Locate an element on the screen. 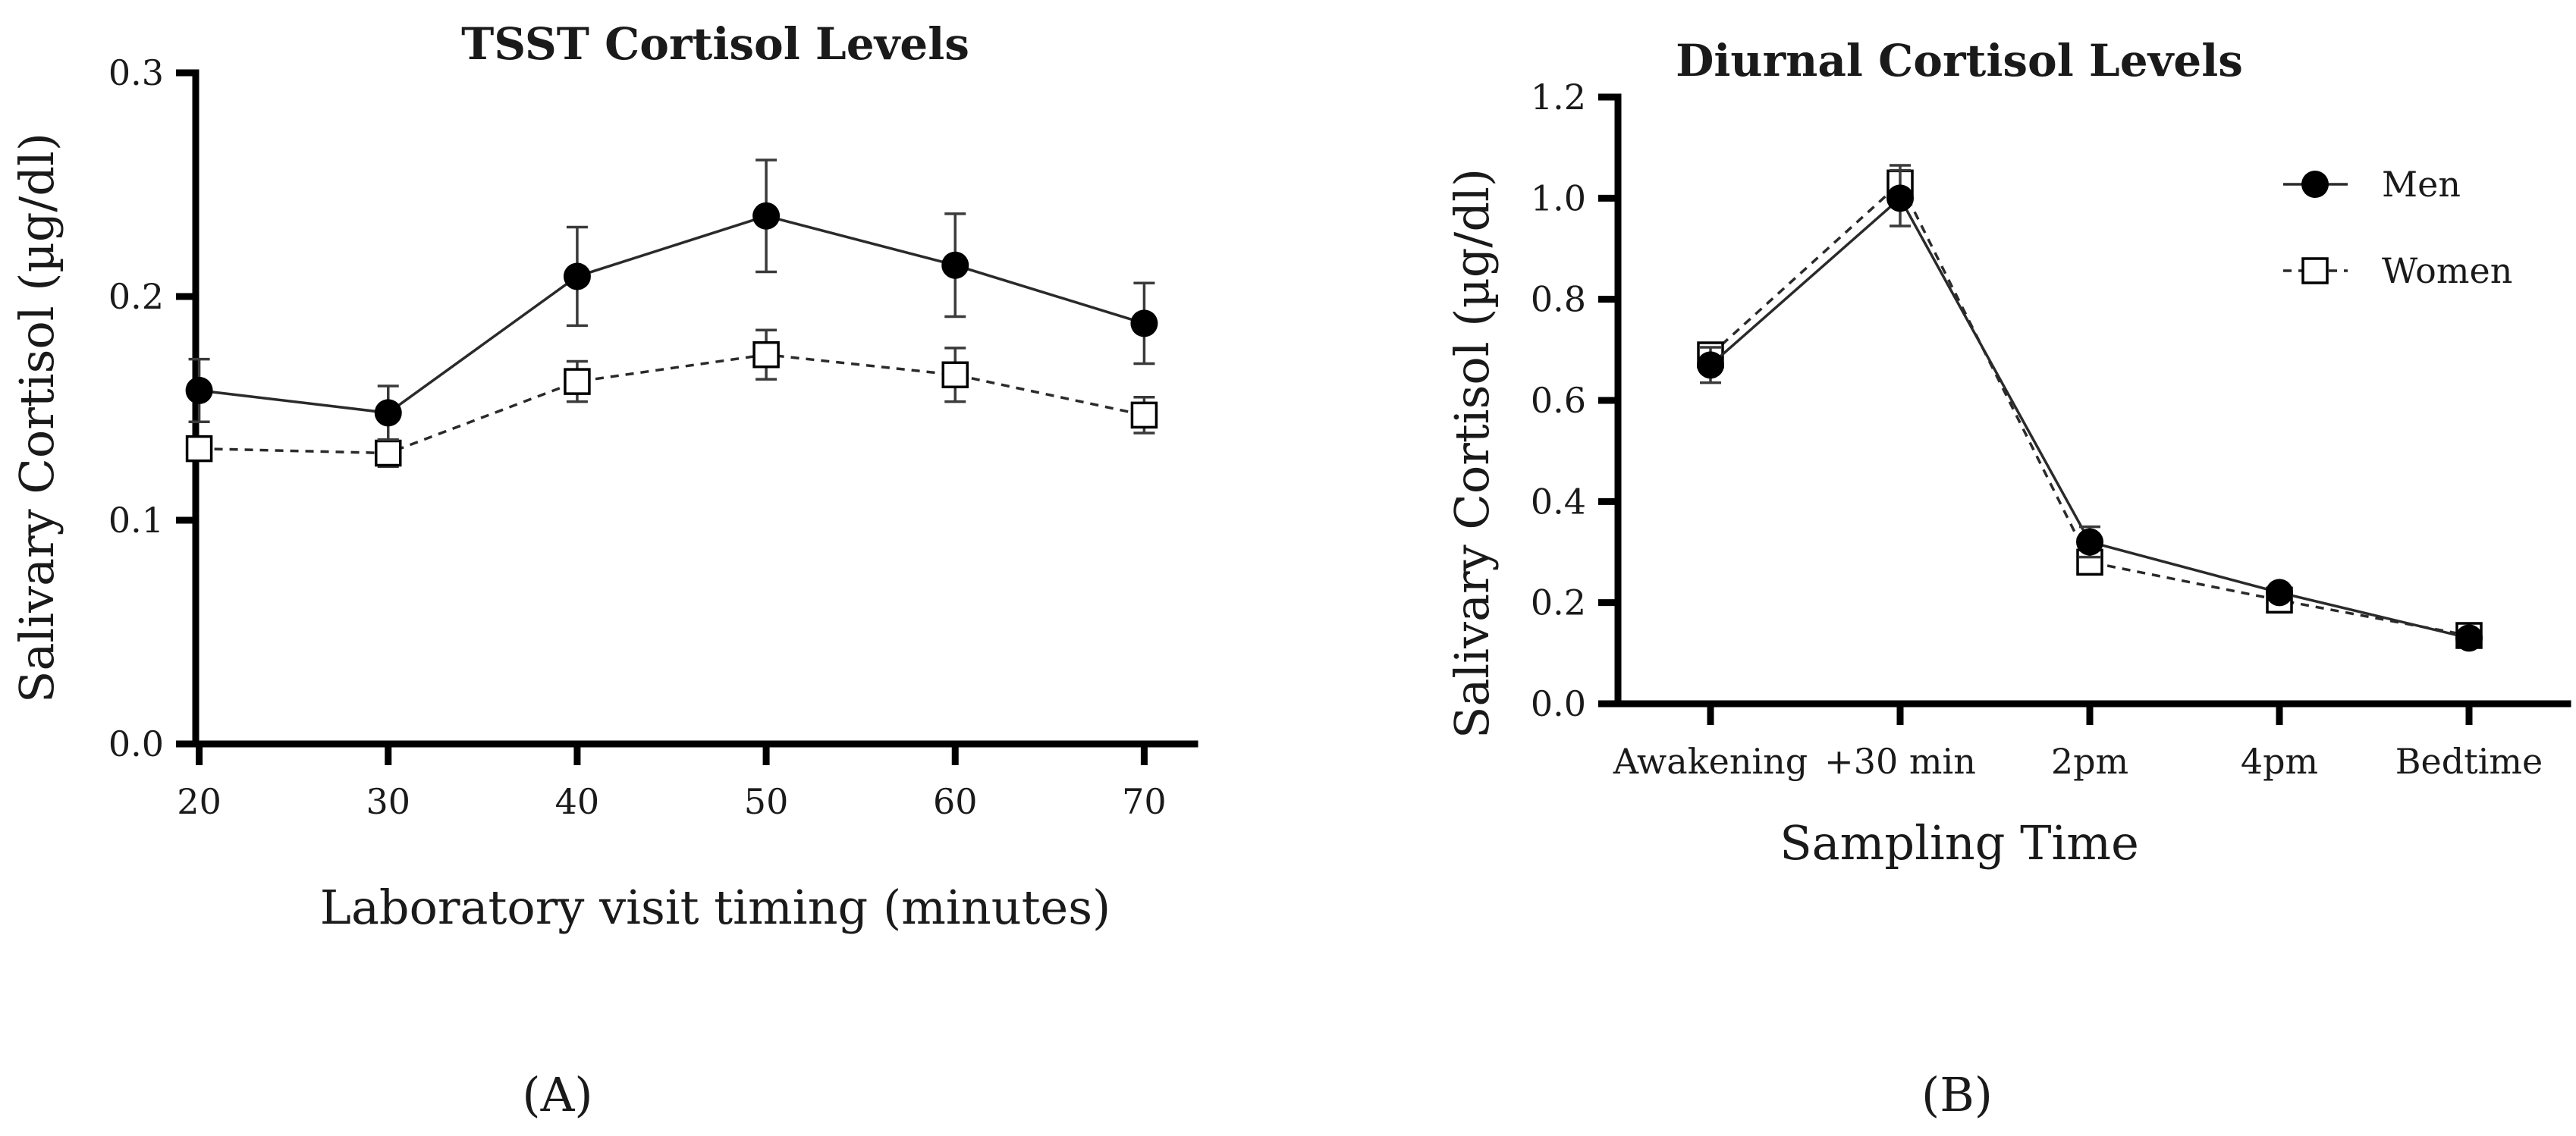 This screenshot has width=2576, height=1136. legend-men-label: Men is located at coordinates (2421, 185).